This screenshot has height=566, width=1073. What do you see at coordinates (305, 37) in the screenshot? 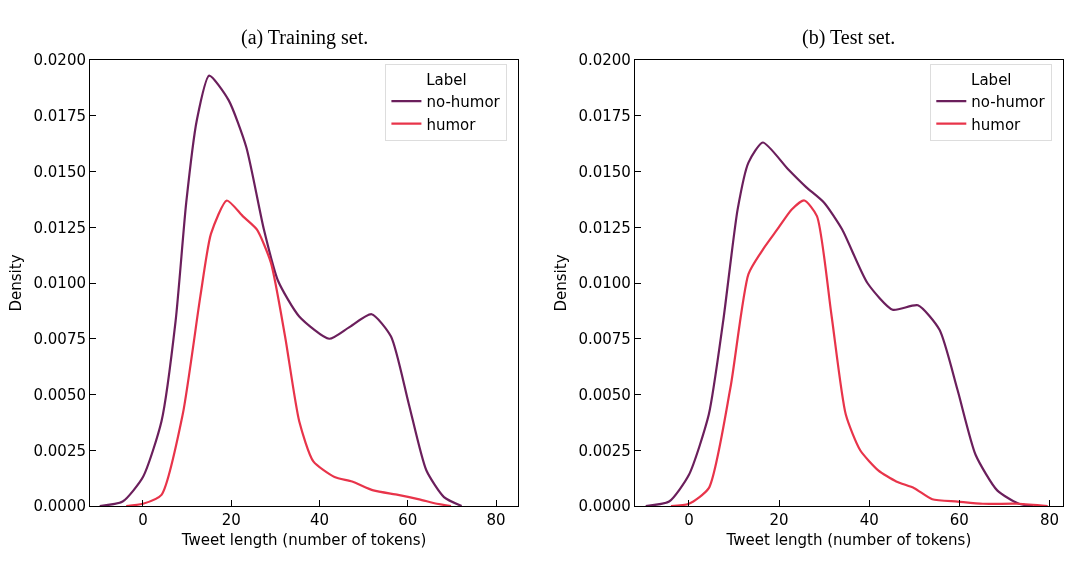
I see `chart-title: (a) Training set.` at bounding box center [305, 37].